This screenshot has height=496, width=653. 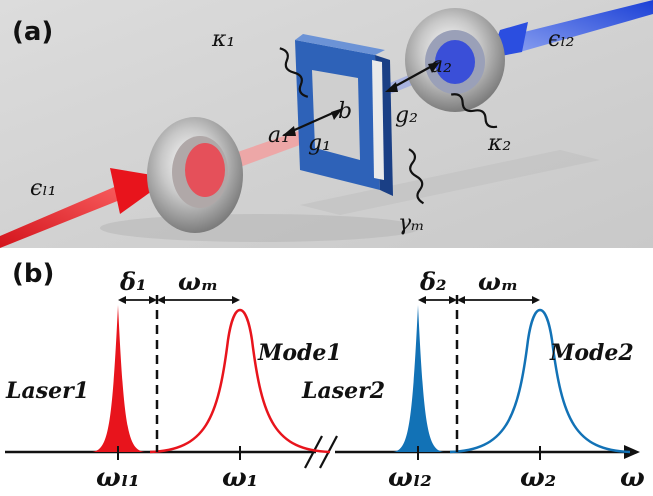 I want to click on a2-label: a₂, so click(x=441, y=65).